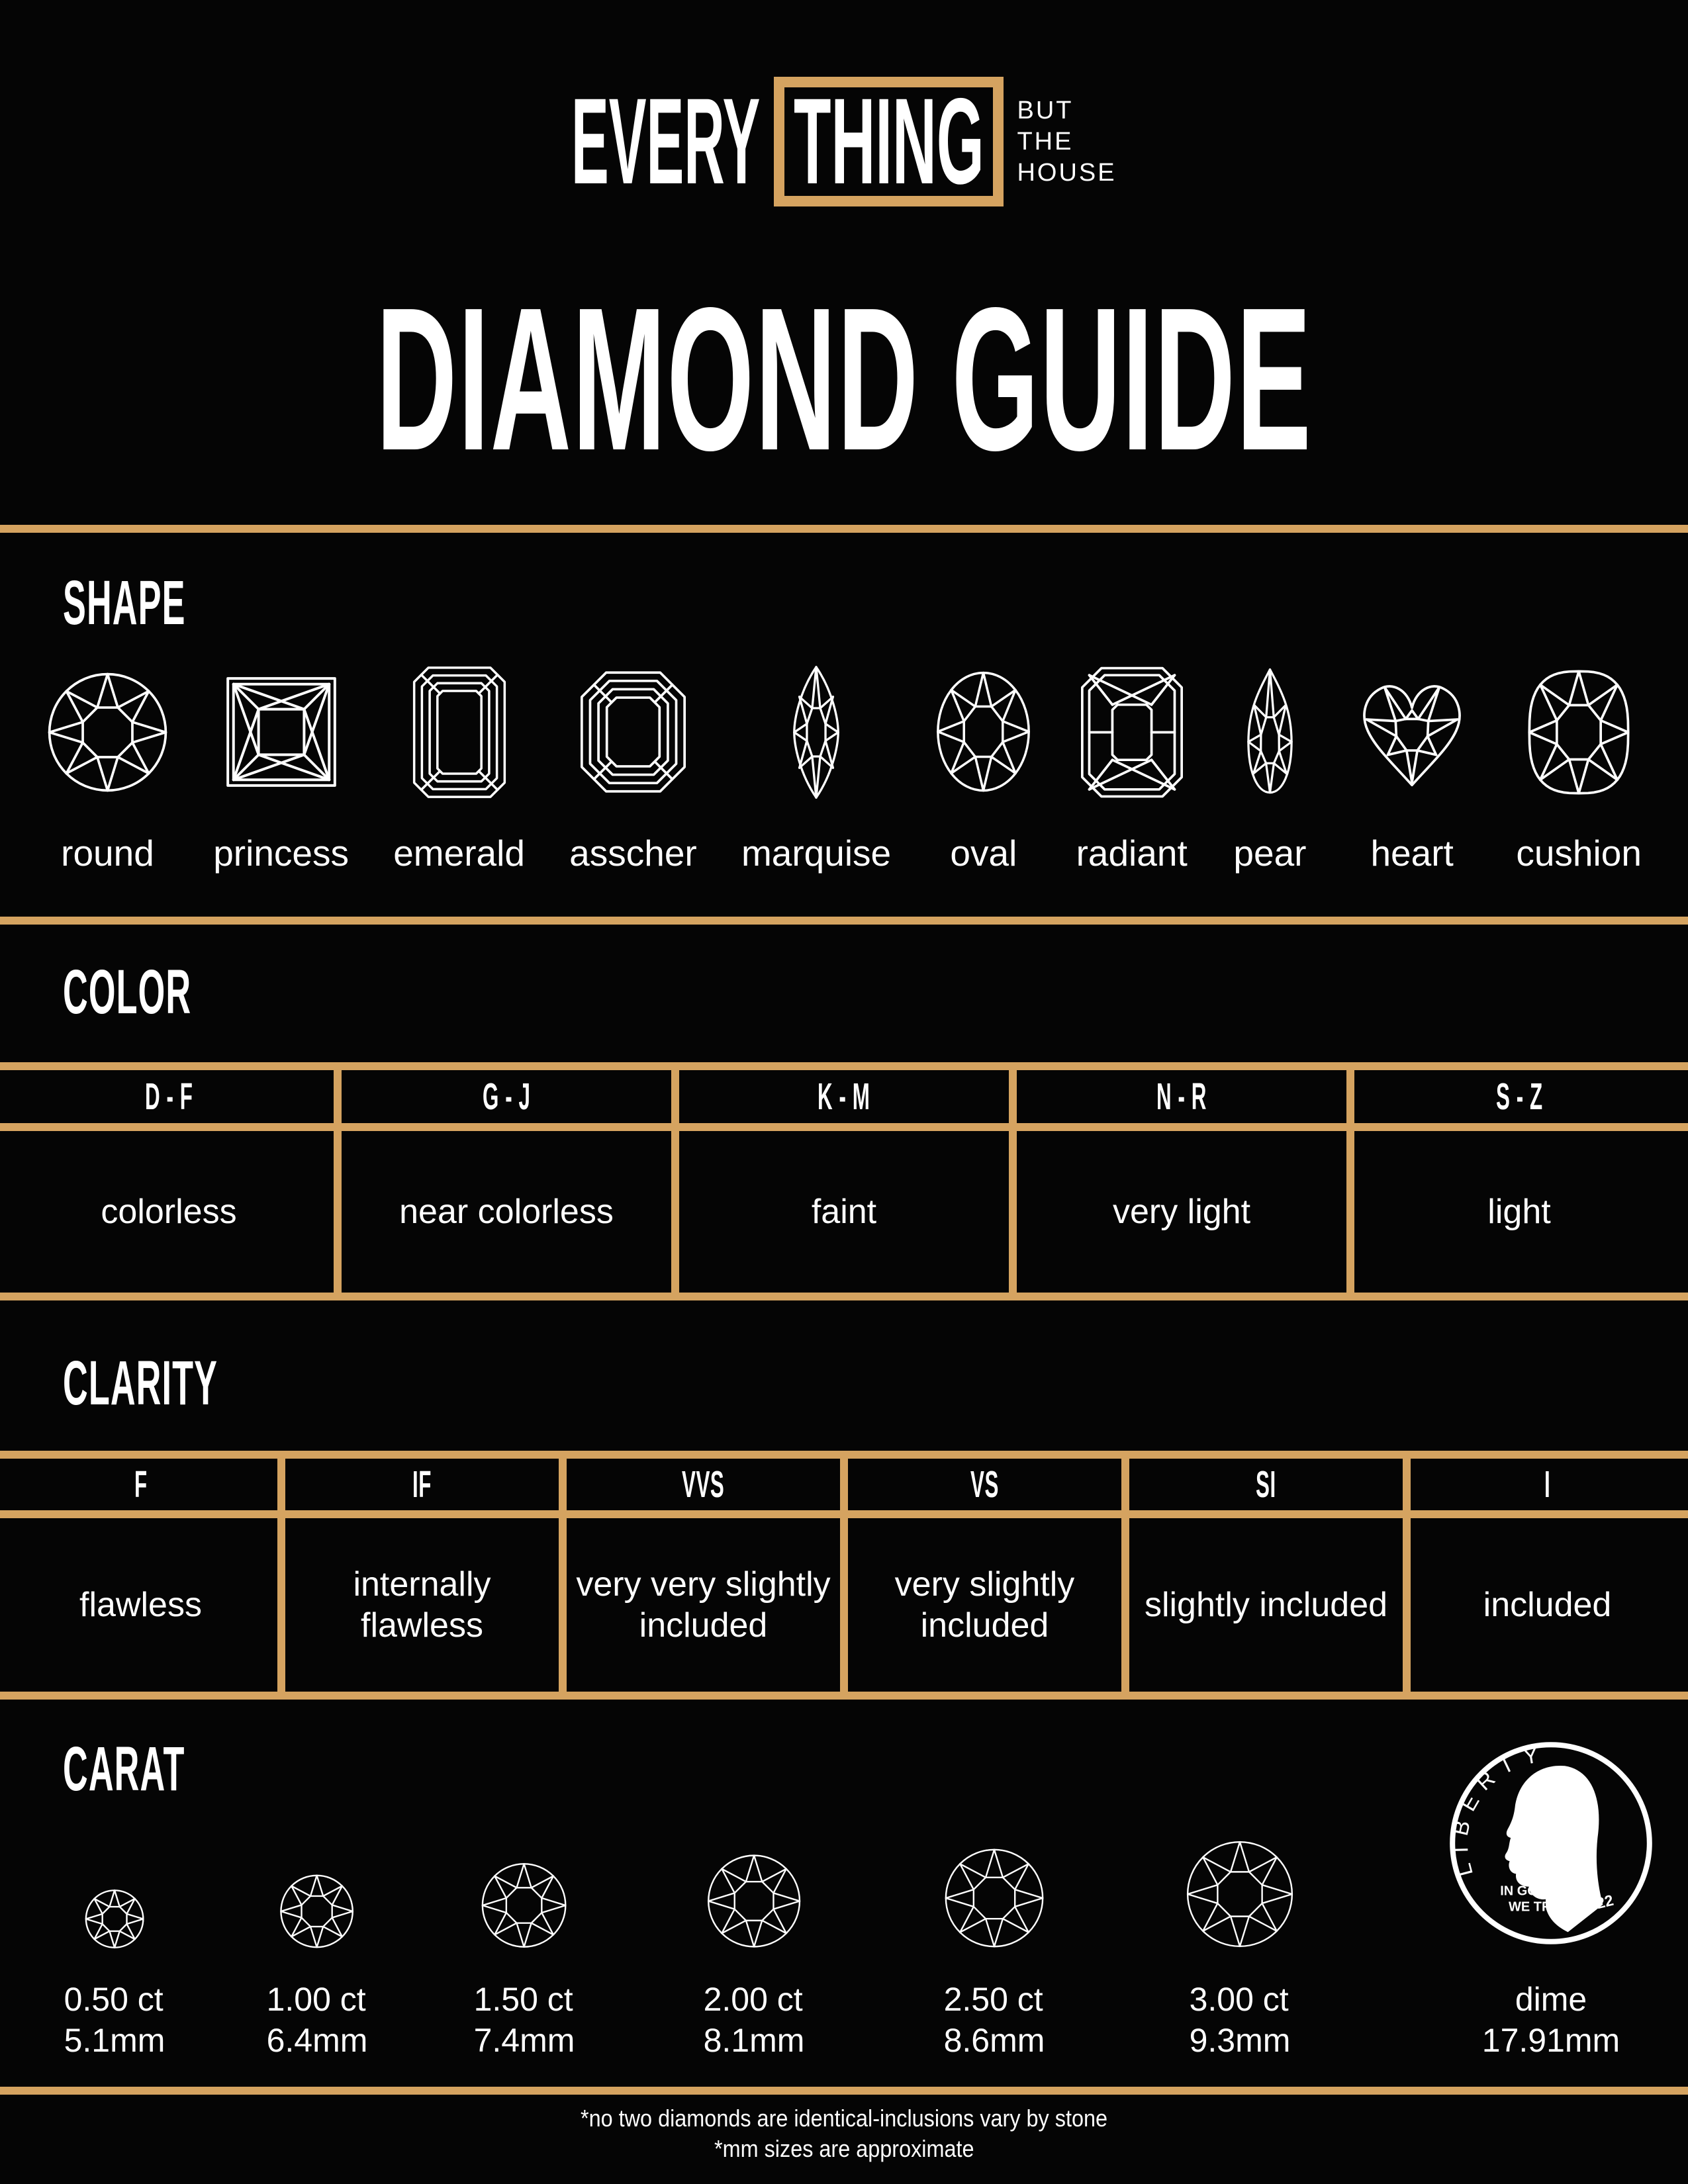  Describe the element at coordinates (844, 529) in the screenshot. I see `divider-top` at that location.